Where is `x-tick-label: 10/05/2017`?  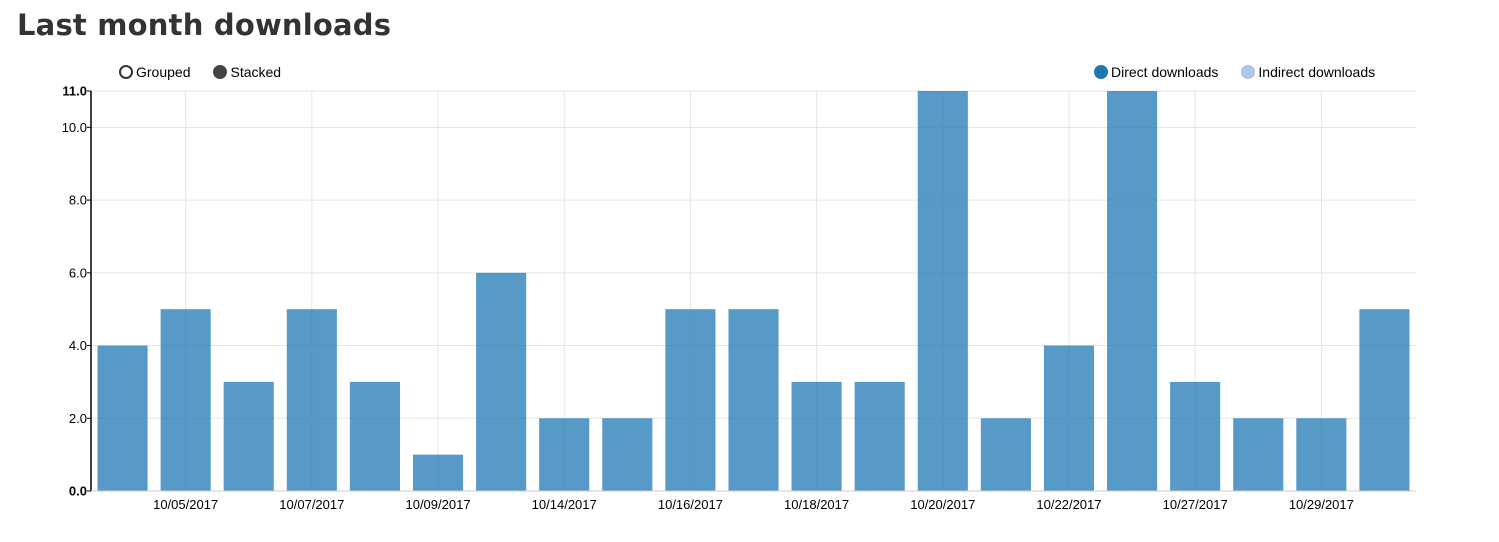 x-tick-label: 10/05/2017 is located at coordinates (185, 504).